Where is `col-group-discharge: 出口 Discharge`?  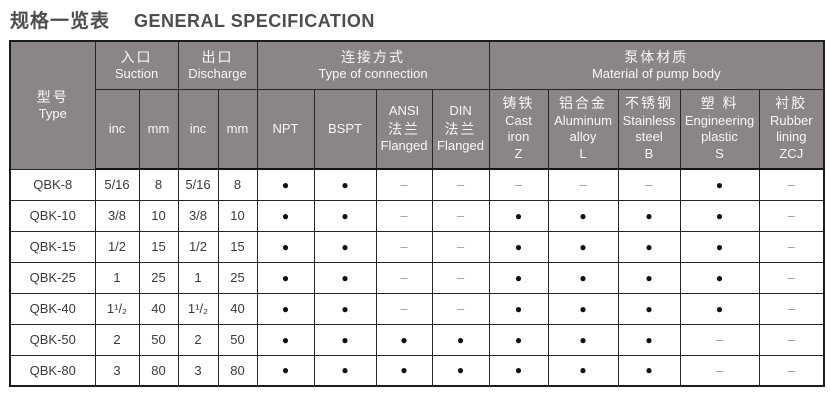 col-group-discharge: 出口 Discharge is located at coordinates (217, 65).